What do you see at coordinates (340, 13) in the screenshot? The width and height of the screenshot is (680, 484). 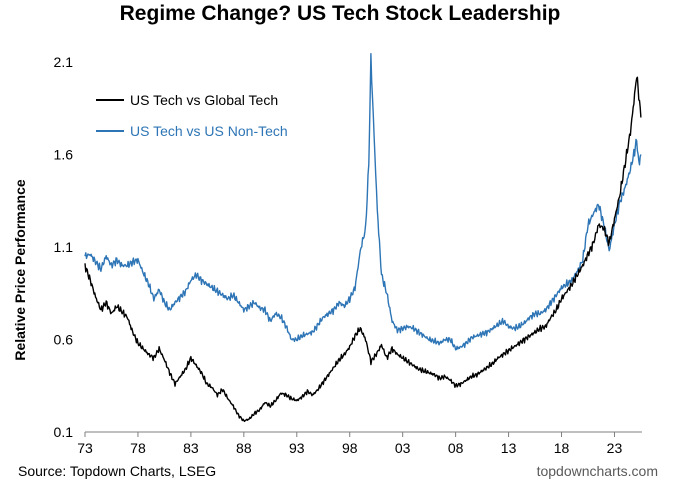 I see `chart-title: Regime Change? US Tech Stock Leadership` at bounding box center [340, 13].